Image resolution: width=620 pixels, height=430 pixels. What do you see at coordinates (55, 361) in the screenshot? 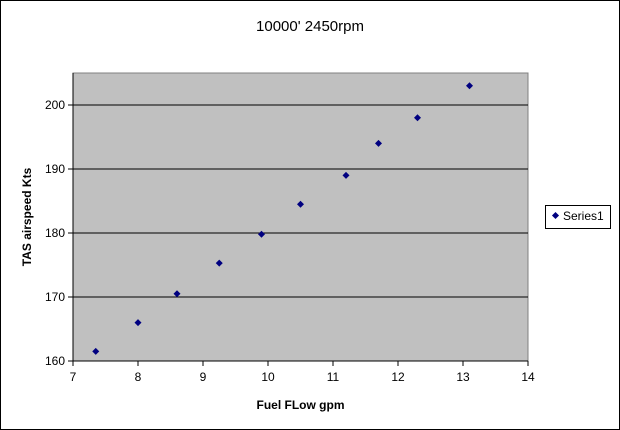
I see `y-tick-label: 160` at bounding box center [55, 361].